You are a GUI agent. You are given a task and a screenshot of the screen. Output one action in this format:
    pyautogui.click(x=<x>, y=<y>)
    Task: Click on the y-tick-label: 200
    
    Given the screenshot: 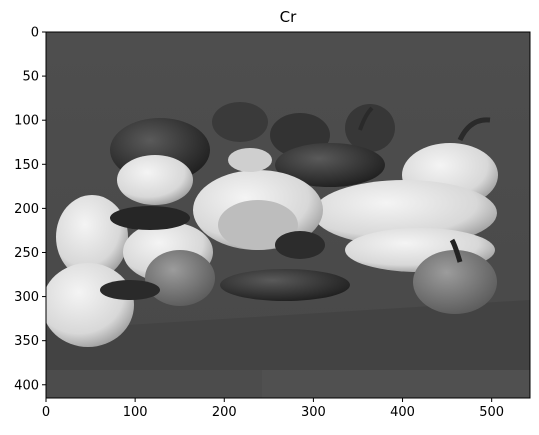 What is the action you would take?
    pyautogui.click(x=26, y=209)
    